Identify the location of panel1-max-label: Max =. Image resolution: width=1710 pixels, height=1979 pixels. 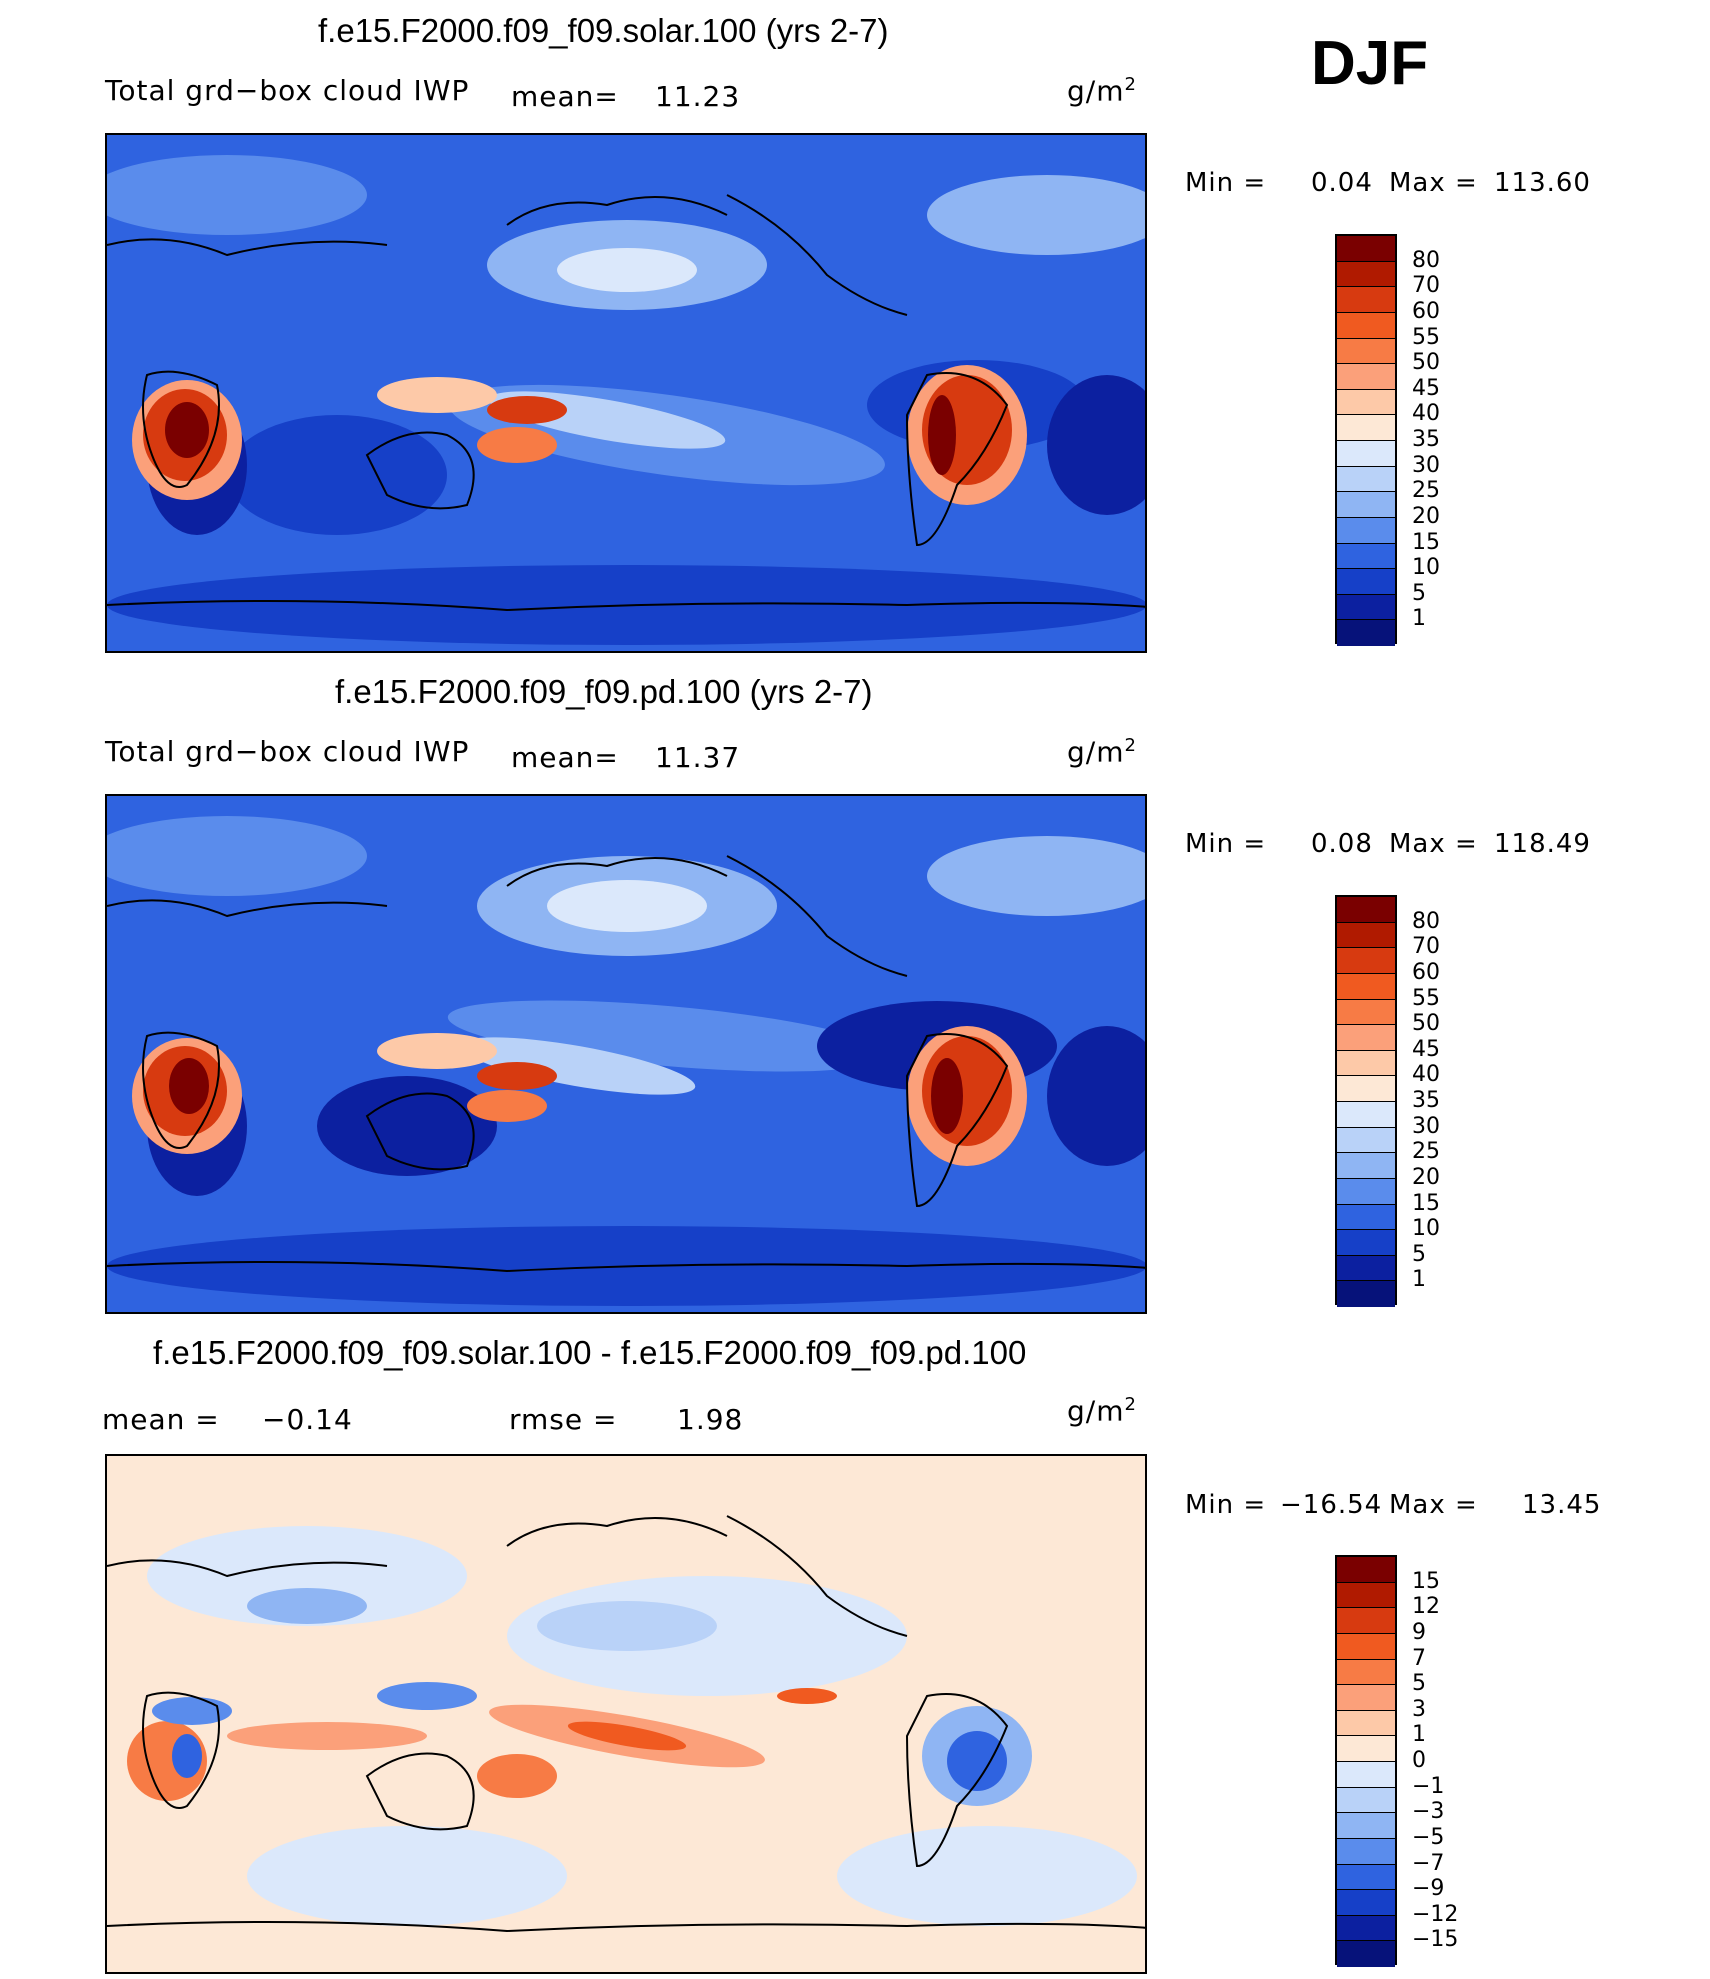
(1433, 183).